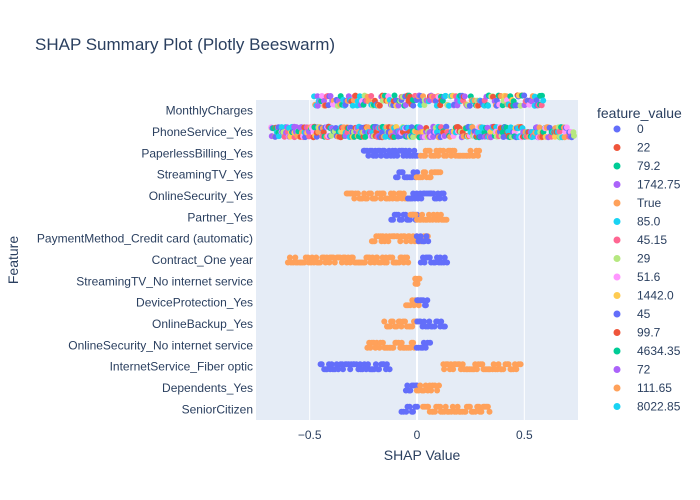  I want to click on legend-item: 45, so click(632, 314).